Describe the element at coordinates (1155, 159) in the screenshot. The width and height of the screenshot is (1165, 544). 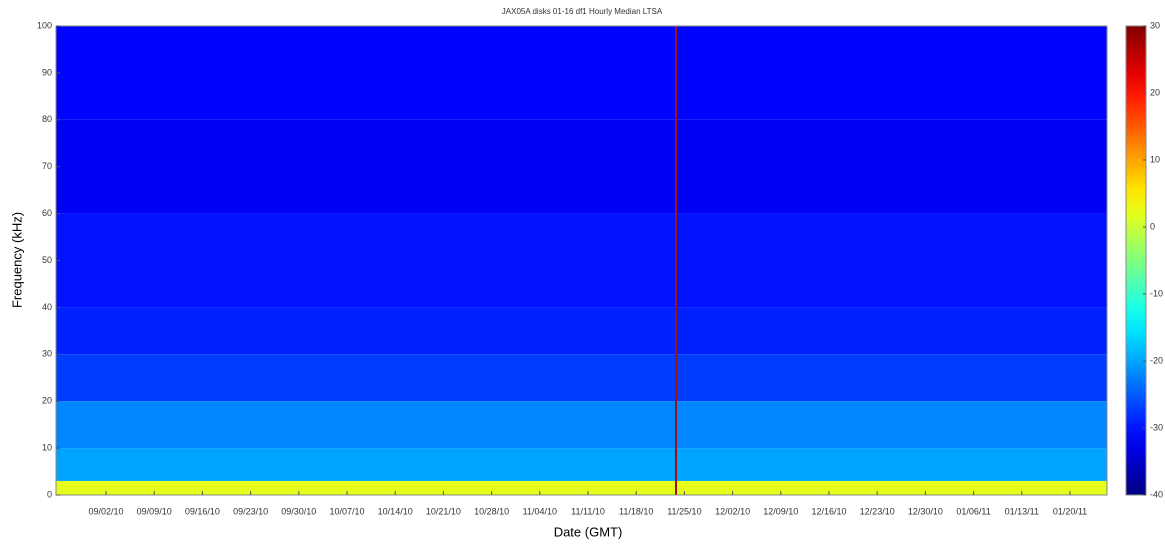
I see `colorbar-tick-label: 10` at that location.